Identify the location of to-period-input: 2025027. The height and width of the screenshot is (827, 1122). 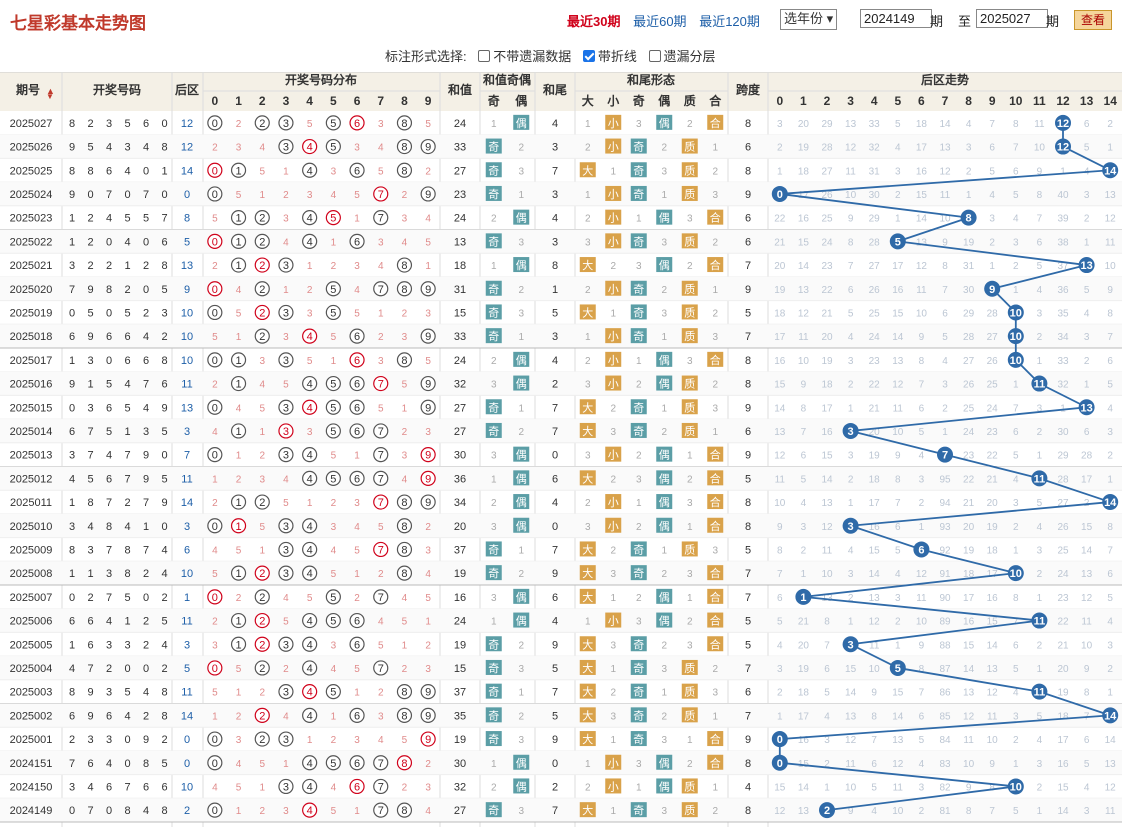
(1012, 18).